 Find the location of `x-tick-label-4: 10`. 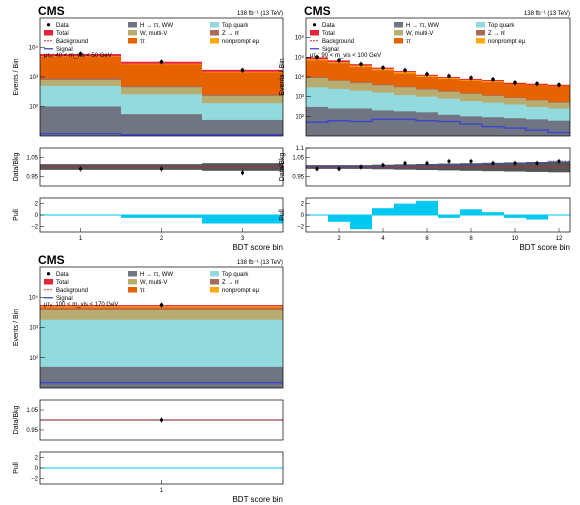

x-tick-label-4: 10 is located at coordinates (515, 239).